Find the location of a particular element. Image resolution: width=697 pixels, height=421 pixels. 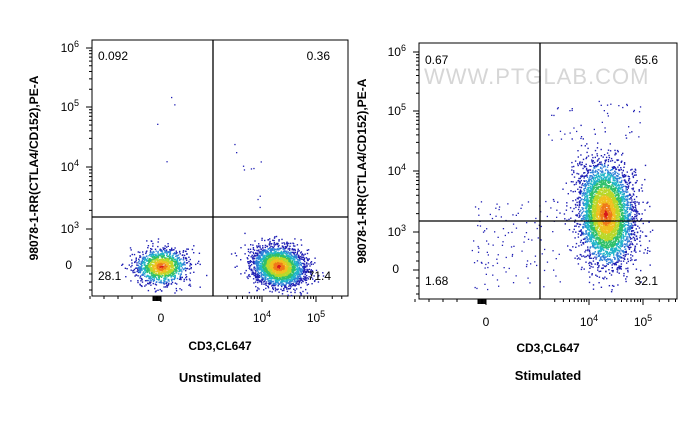

y-tick-label: 103 is located at coordinates (70, 228).